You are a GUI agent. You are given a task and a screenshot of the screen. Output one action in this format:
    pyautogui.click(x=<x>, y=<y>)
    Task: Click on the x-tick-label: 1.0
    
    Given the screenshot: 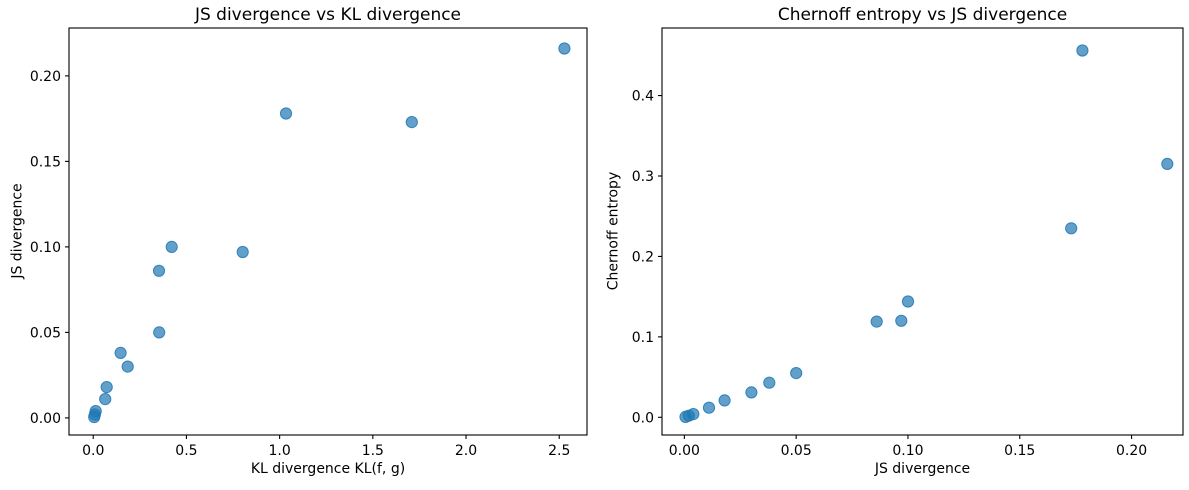 What is the action you would take?
    pyautogui.click(x=279, y=451)
    